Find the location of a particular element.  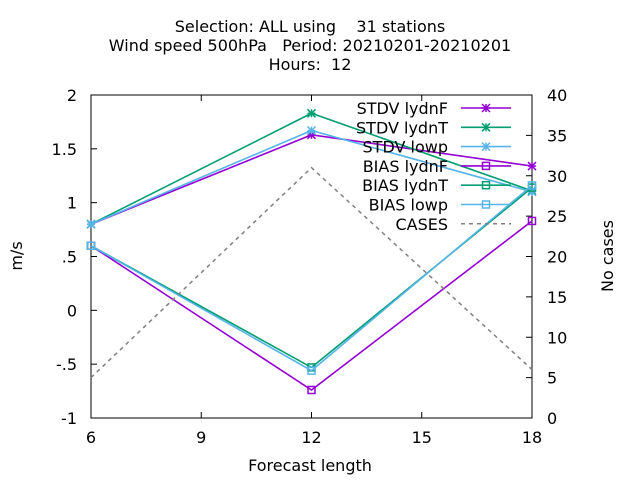

legend-label: STDV lydnT is located at coordinates (402, 127).